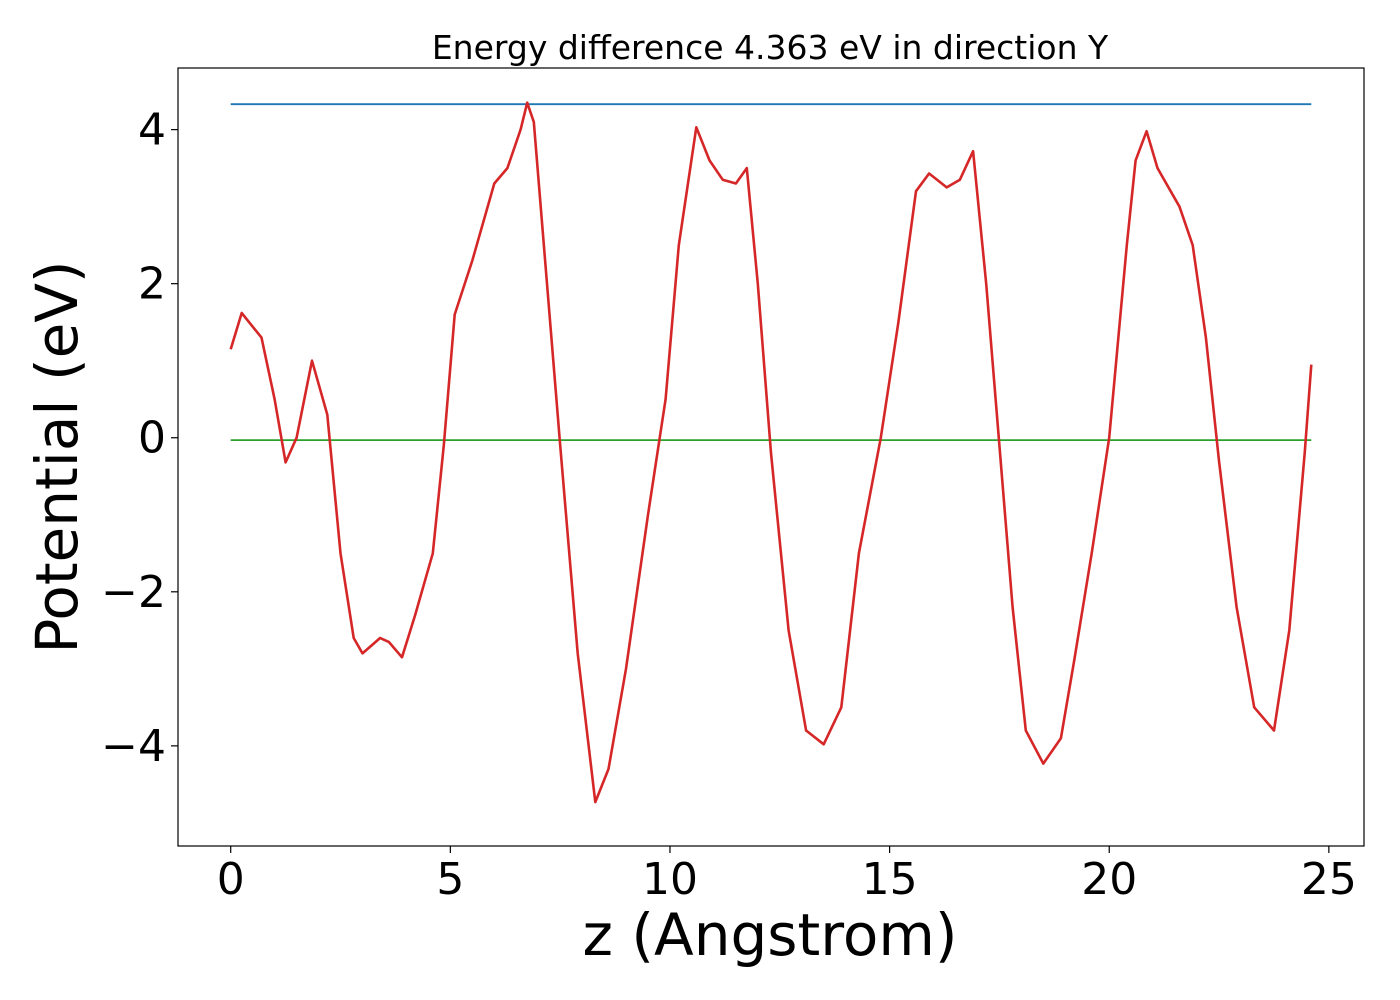 The width and height of the screenshot is (1400, 1000). Describe the element at coordinates (57, 456) in the screenshot. I see `y-axis-label: Potential (eV)` at that location.